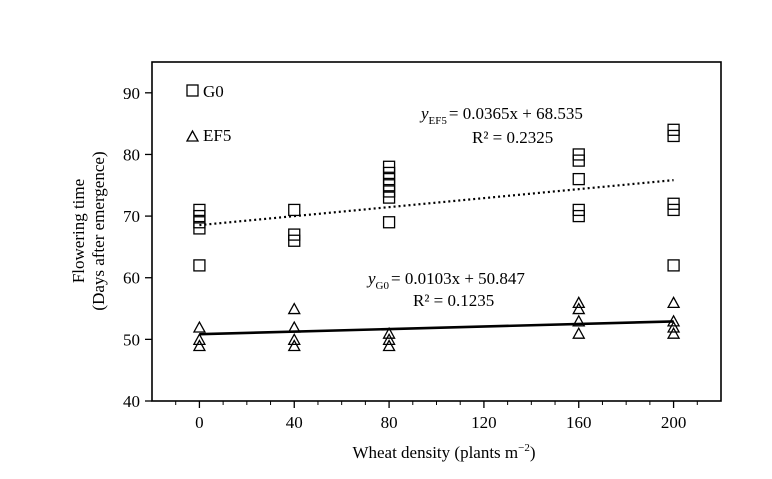 Image resolution: width=772 pixels, height=479 pixels. What do you see at coordinates (131, 278) in the screenshot?
I see `y-tick-label: 60` at bounding box center [131, 278].